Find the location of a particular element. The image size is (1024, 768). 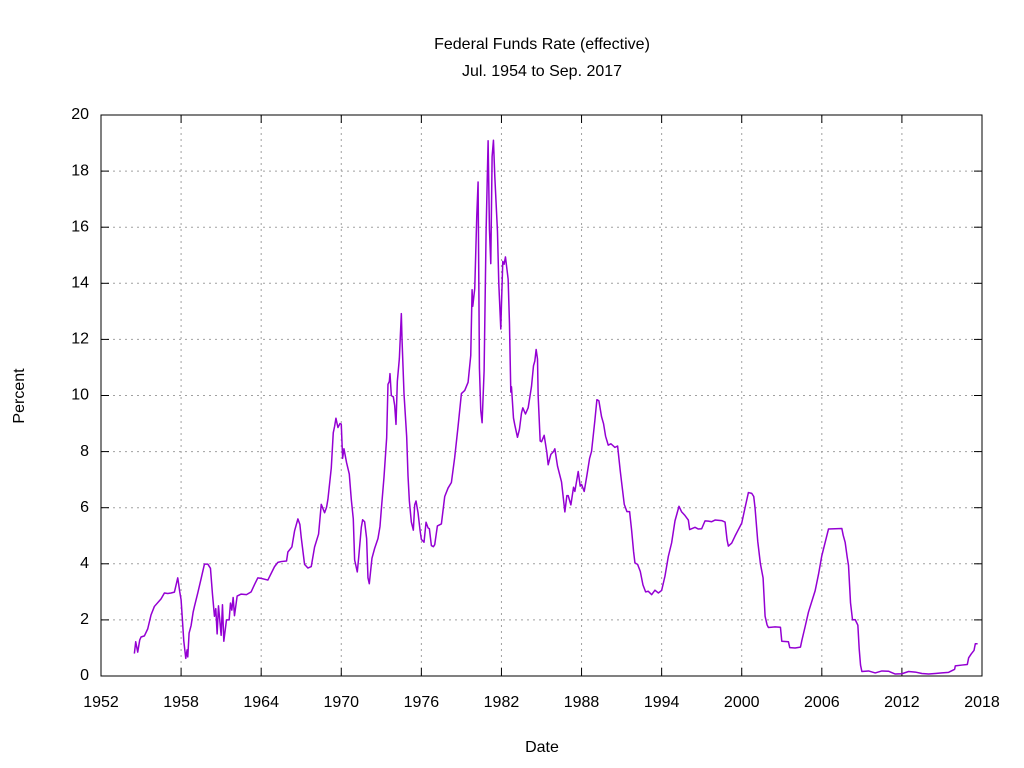

y-tick-label: 14 is located at coordinates (80, 283).